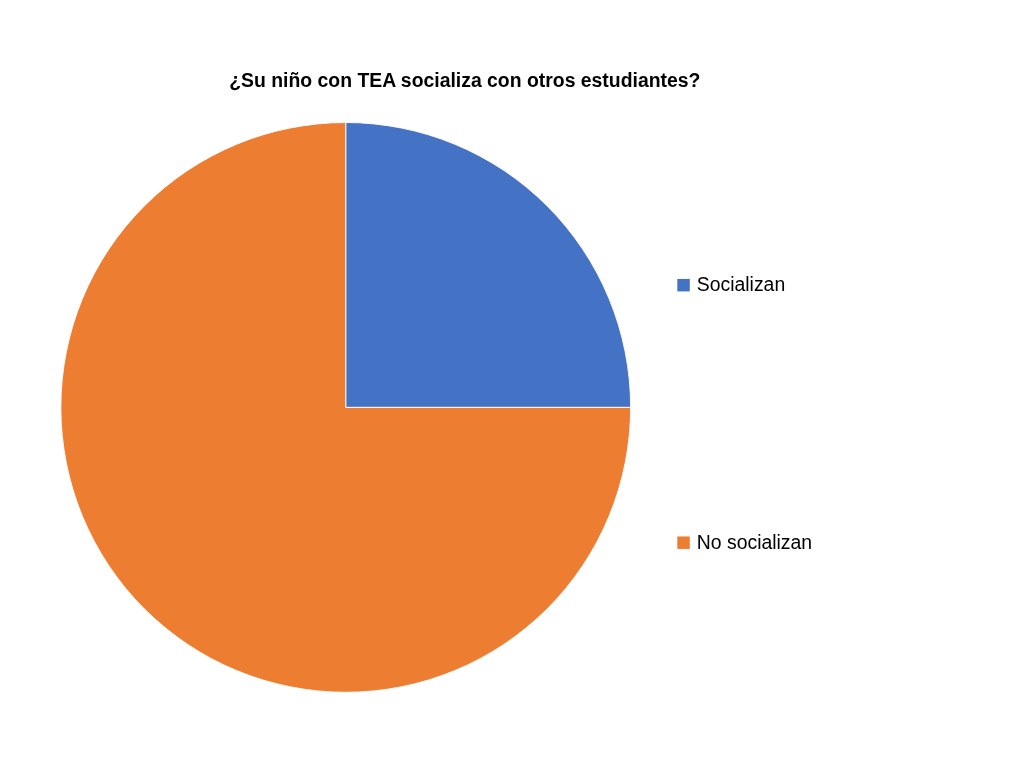  I want to click on legend-label: Socializan, so click(741, 284).